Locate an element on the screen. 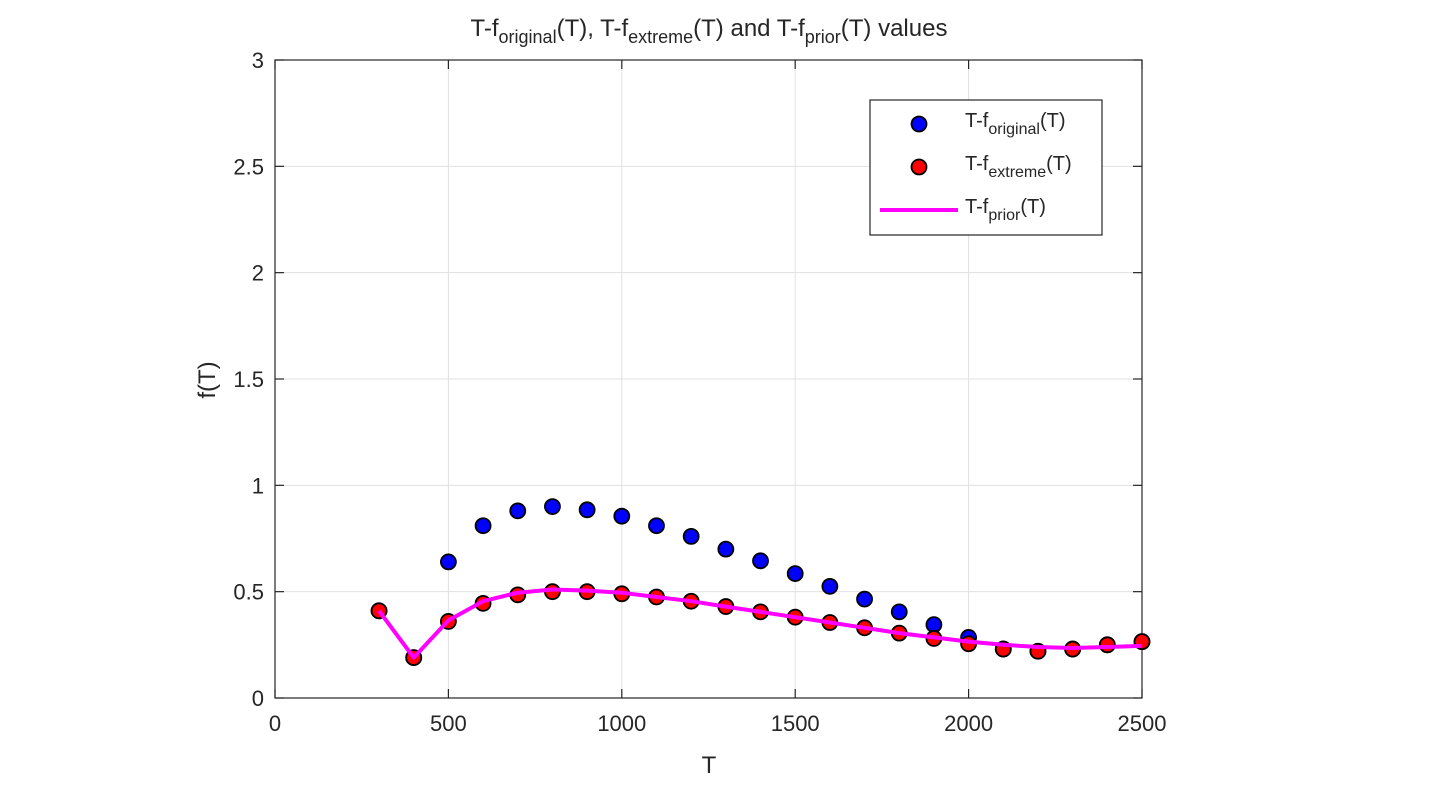 This screenshot has height=788, width=1444. legend-item: T-foriginal(T) is located at coordinates (987, 124).